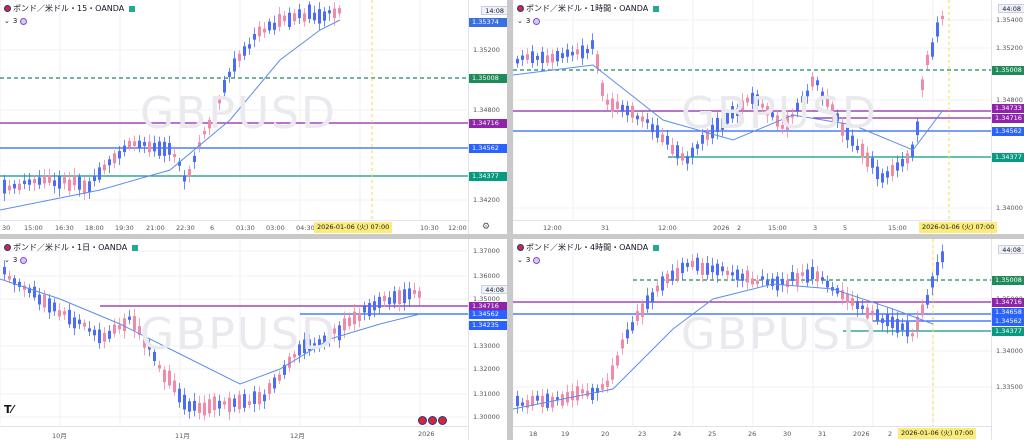  I want to click on price-tick-label: 1.30000, so click(486, 417).